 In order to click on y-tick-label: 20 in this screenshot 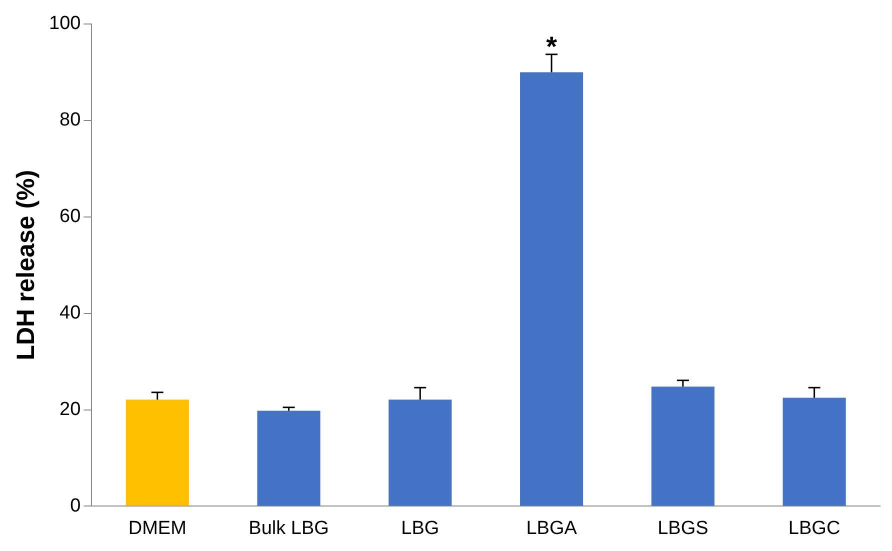, I will do `click(70, 409)`.